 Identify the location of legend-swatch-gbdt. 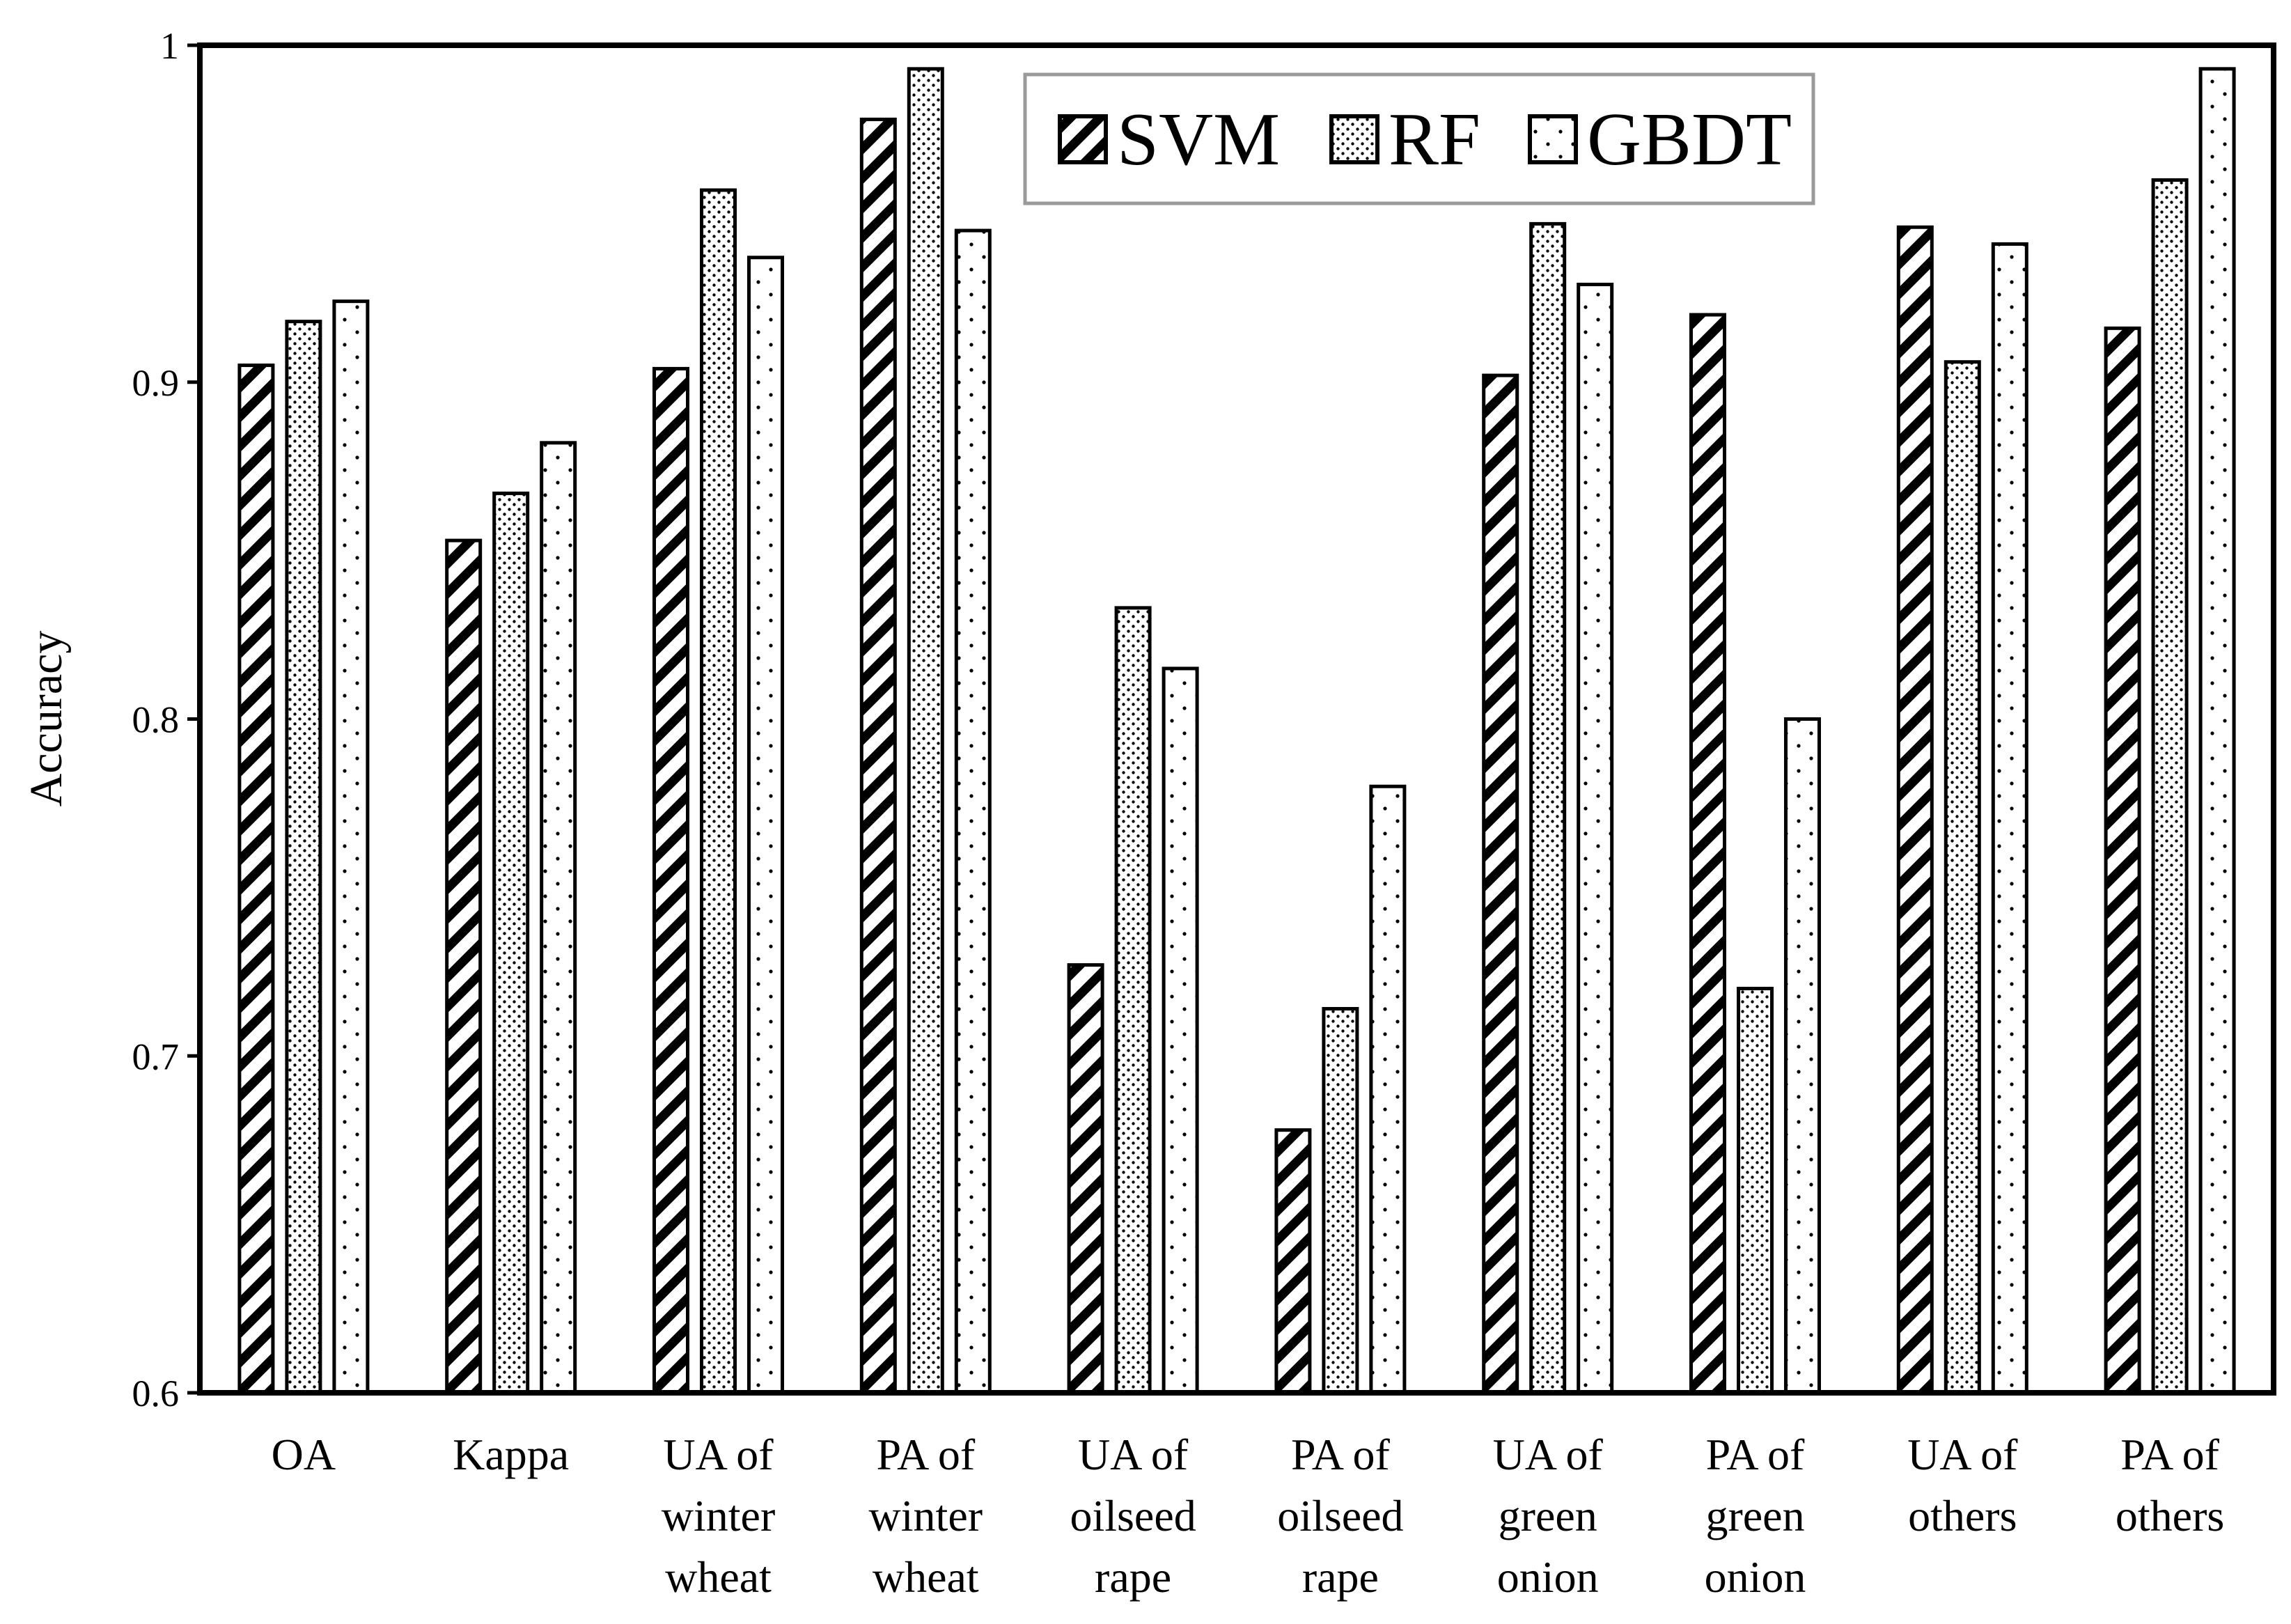
(1553, 139).